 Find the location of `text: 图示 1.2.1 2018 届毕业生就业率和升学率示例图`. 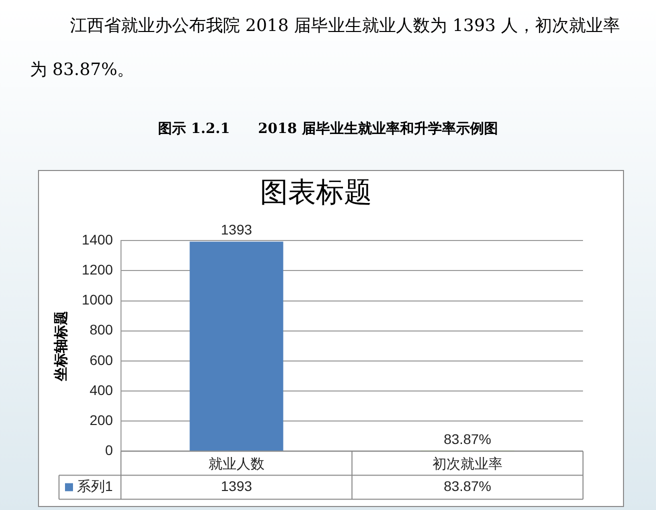

text: 图示 1.2.1 2018 届毕业生就业率和升学率示例图 is located at coordinates (328, 129).